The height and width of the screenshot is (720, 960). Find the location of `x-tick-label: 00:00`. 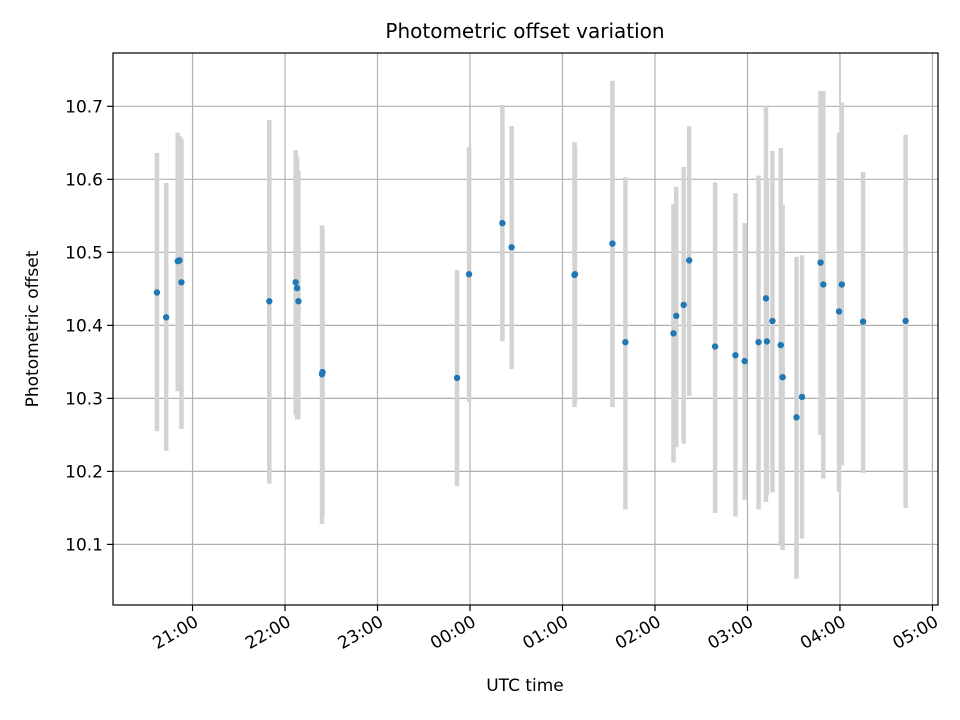

x-tick-label: 00:00 is located at coordinates (453, 633).